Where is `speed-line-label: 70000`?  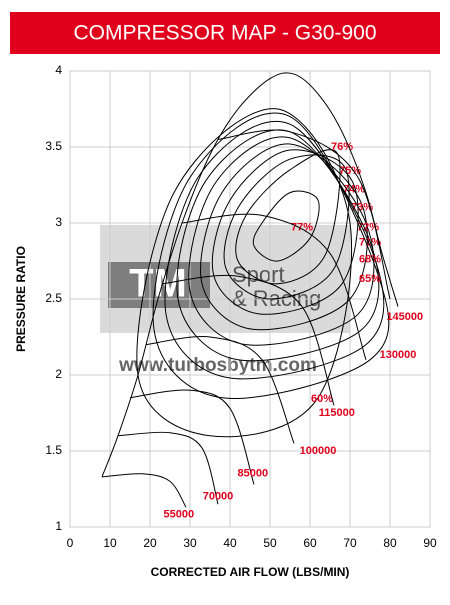
speed-line-label: 70000 is located at coordinates (218, 497).